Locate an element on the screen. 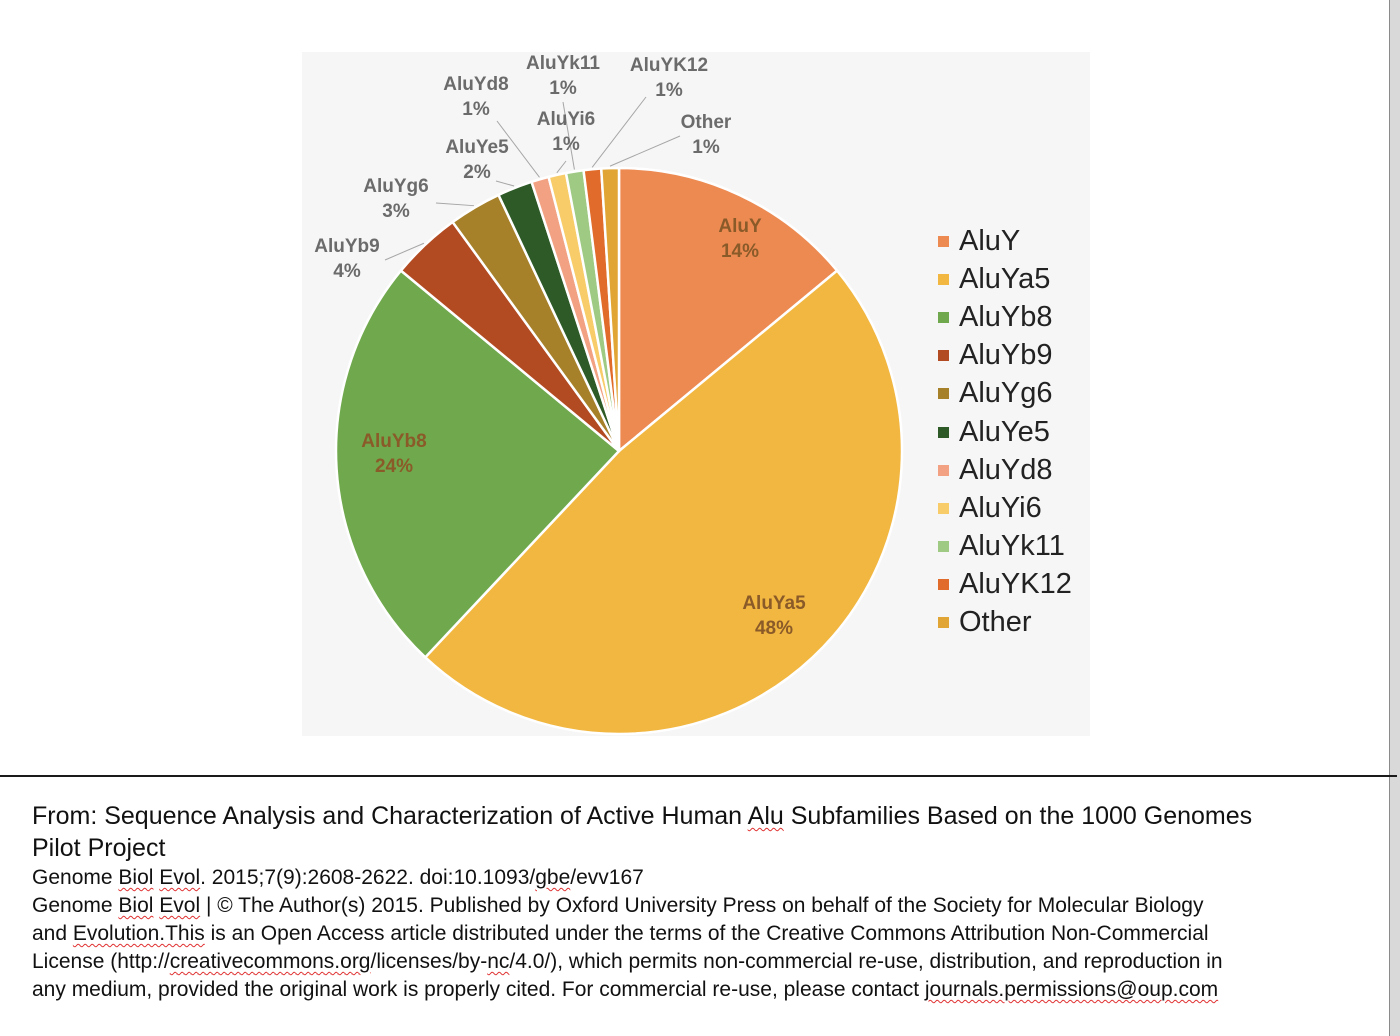 The width and height of the screenshot is (1400, 1036). legend-item-aluyb8: AluYb8 is located at coordinates (1005, 317).